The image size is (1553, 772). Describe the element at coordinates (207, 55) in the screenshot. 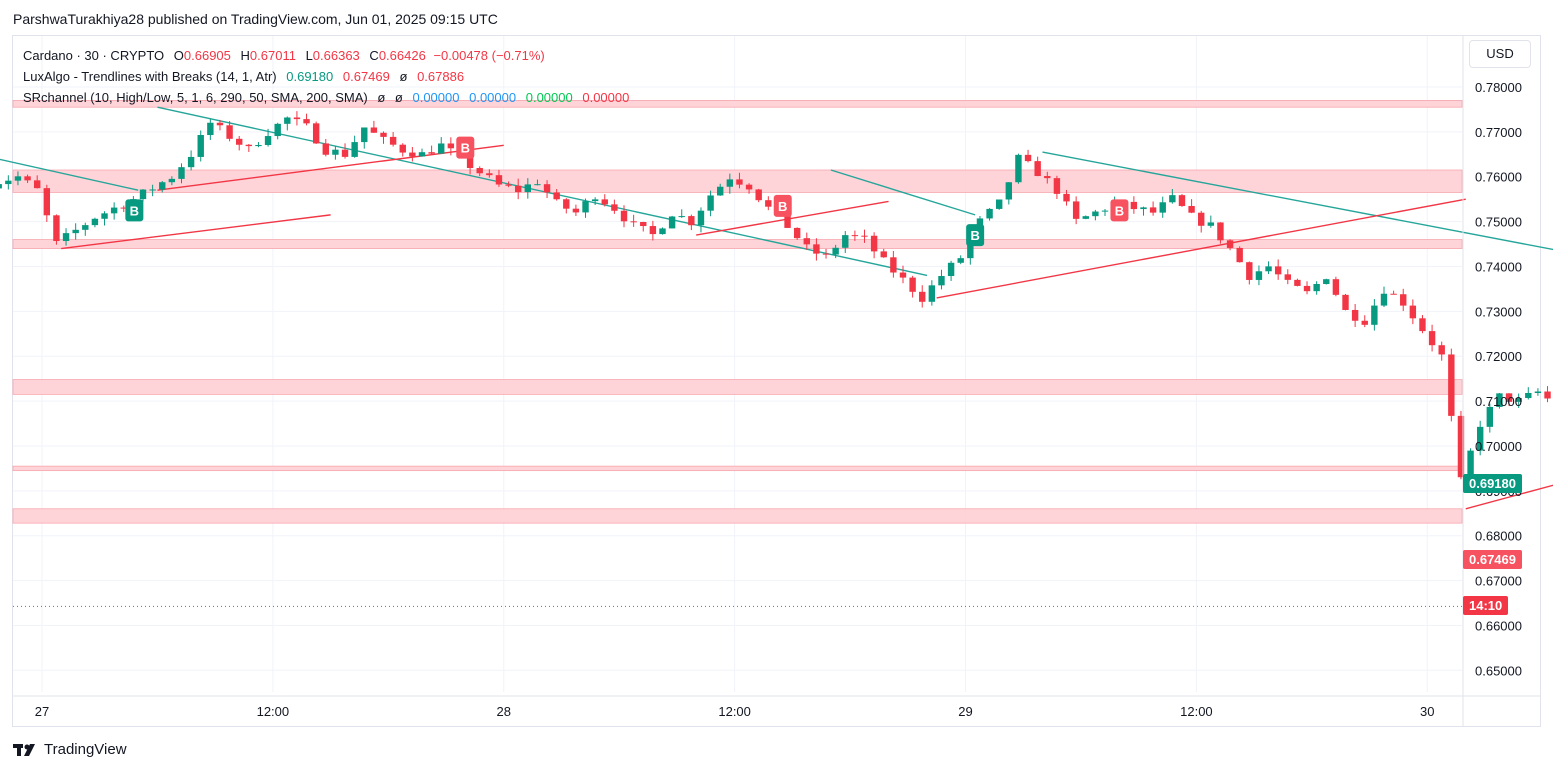

I see `open-value: 0.66905` at that location.